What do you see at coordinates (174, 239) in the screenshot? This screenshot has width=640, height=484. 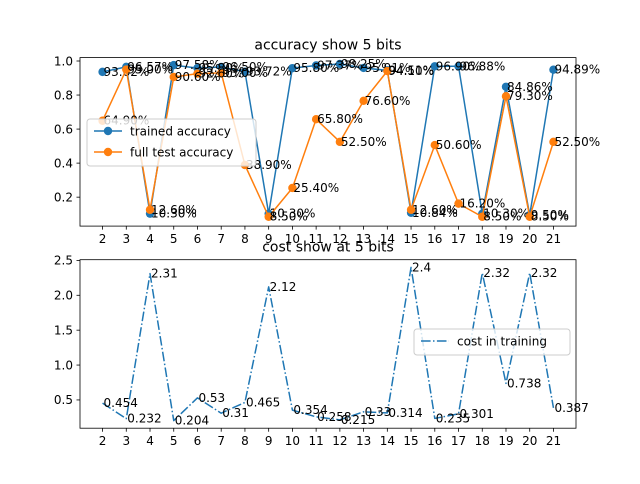 I see `accuracy-x-tick-label: 5` at bounding box center [174, 239].